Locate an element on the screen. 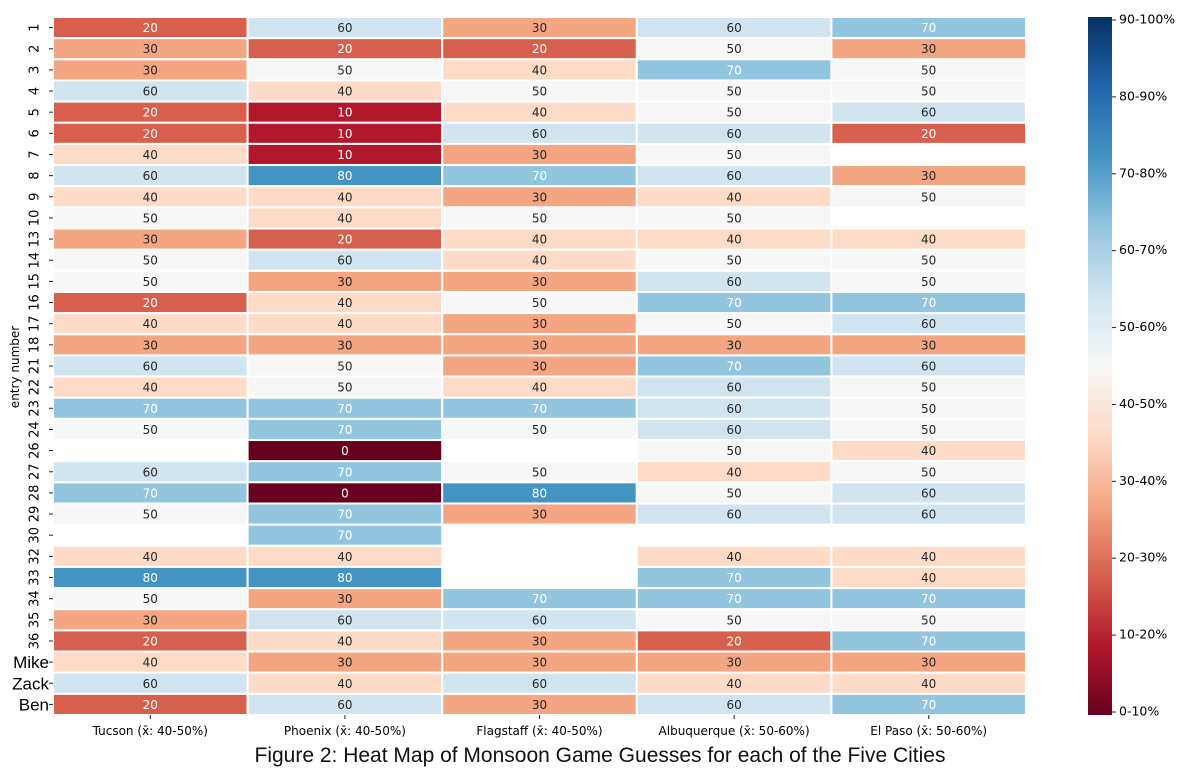 This screenshot has height=779, width=1200. row-label: 21 is located at coordinates (35, 366).